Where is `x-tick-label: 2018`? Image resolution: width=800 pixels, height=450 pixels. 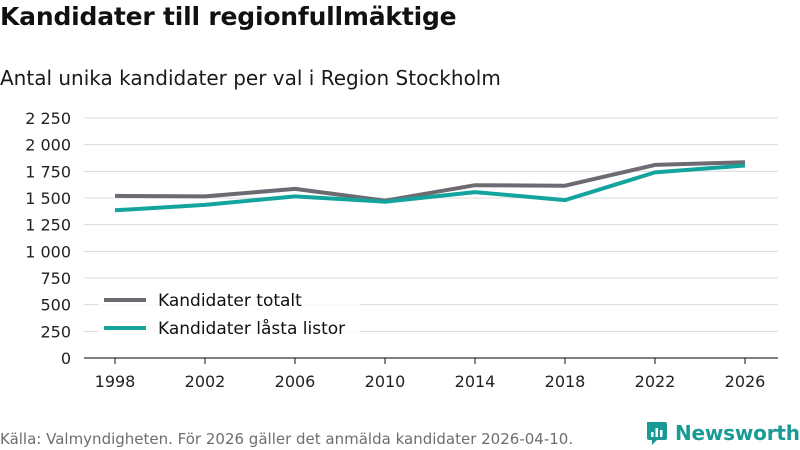 x-tick-label: 2018 is located at coordinates (565, 381).